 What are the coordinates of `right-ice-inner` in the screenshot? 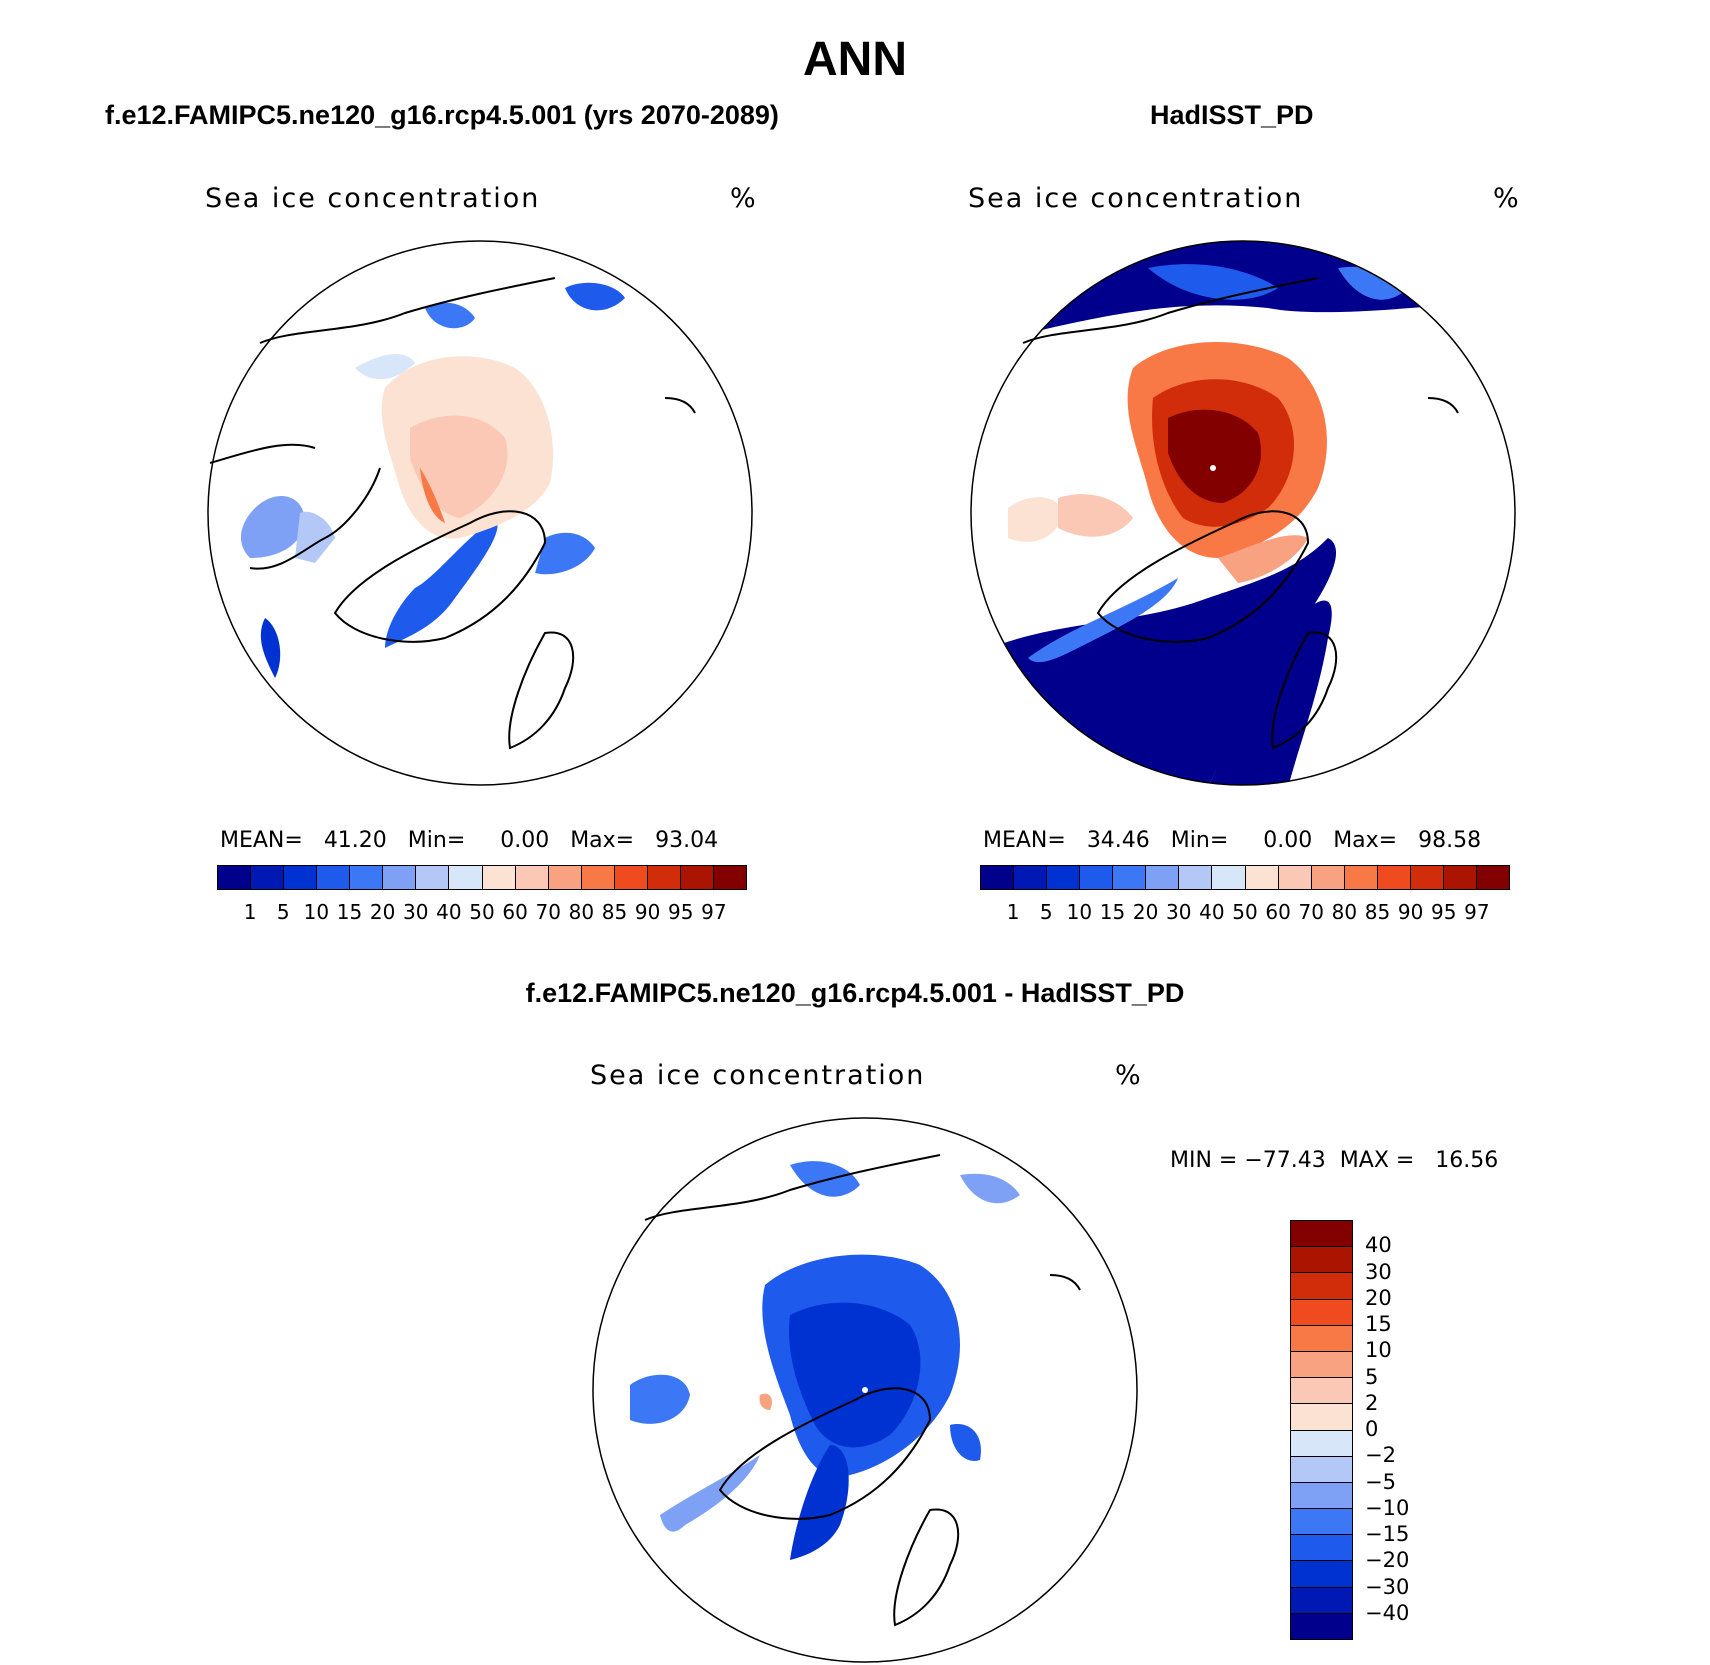 It's located at (1215, 456).